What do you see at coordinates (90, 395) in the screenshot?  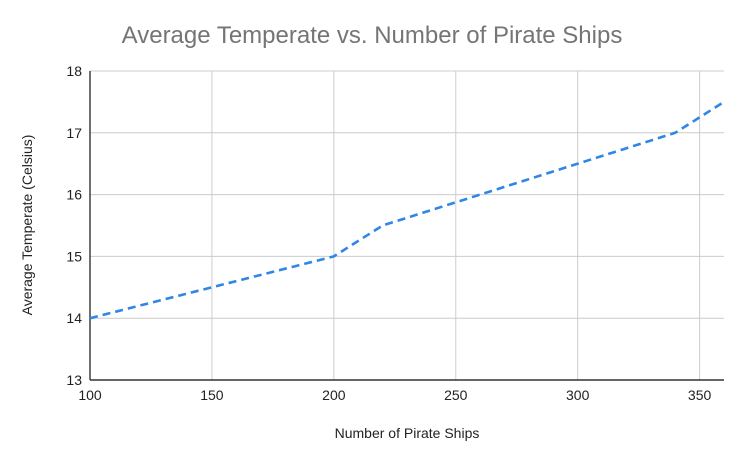 I see `x-tick-label: 100` at bounding box center [90, 395].